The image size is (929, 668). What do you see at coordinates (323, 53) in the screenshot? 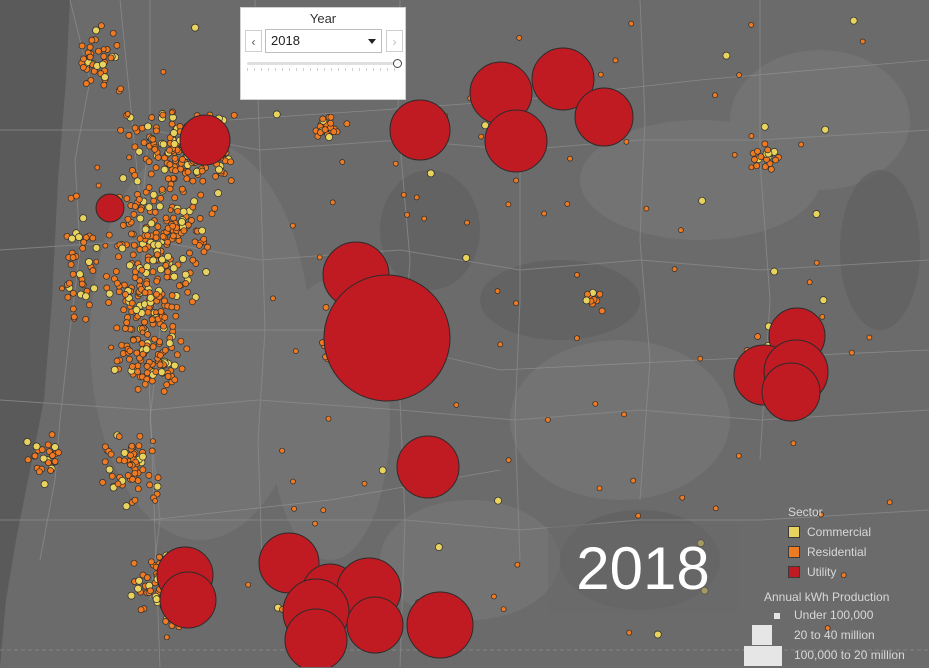
I see `year-filter-panel: Year ‹ 2018 ›` at bounding box center [323, 53].